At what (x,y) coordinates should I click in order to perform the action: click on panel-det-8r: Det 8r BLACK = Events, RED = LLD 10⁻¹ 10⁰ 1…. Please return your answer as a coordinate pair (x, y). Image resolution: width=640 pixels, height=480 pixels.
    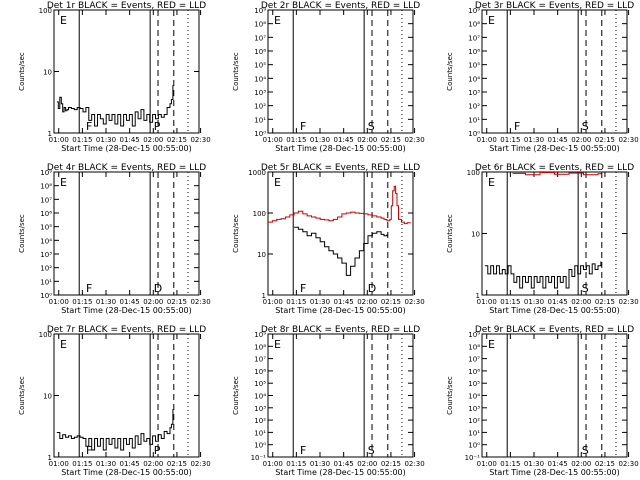
    Looking at the image, I should click on (328, 401).